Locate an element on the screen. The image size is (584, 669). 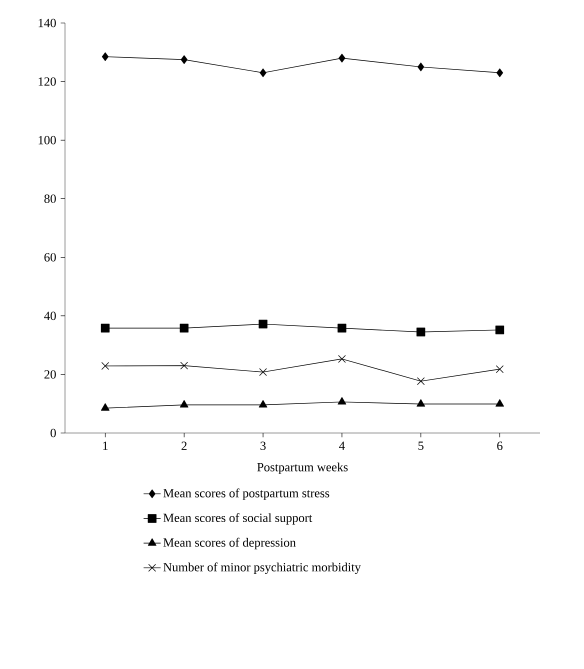
y-tick-label: 140 is located at coordinates (47, 23).